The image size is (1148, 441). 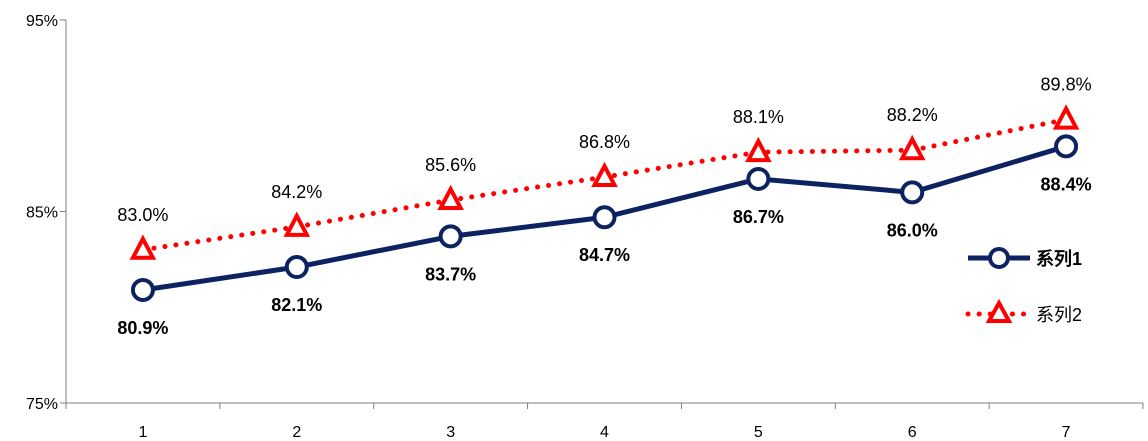 What do you see at coordinates (296, 305) in the screenshot?
I see `series-1-data-label: 82.1%` at bounding box center [296, 305].